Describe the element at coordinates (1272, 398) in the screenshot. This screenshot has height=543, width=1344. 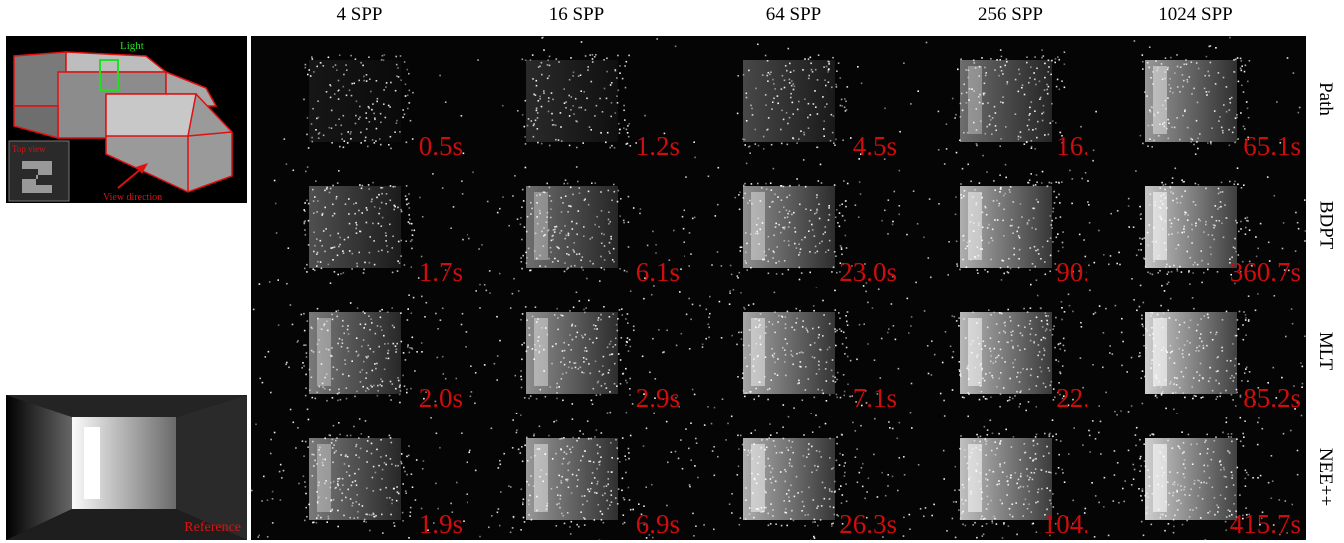
I see `render-time: 85.2s` at that location.